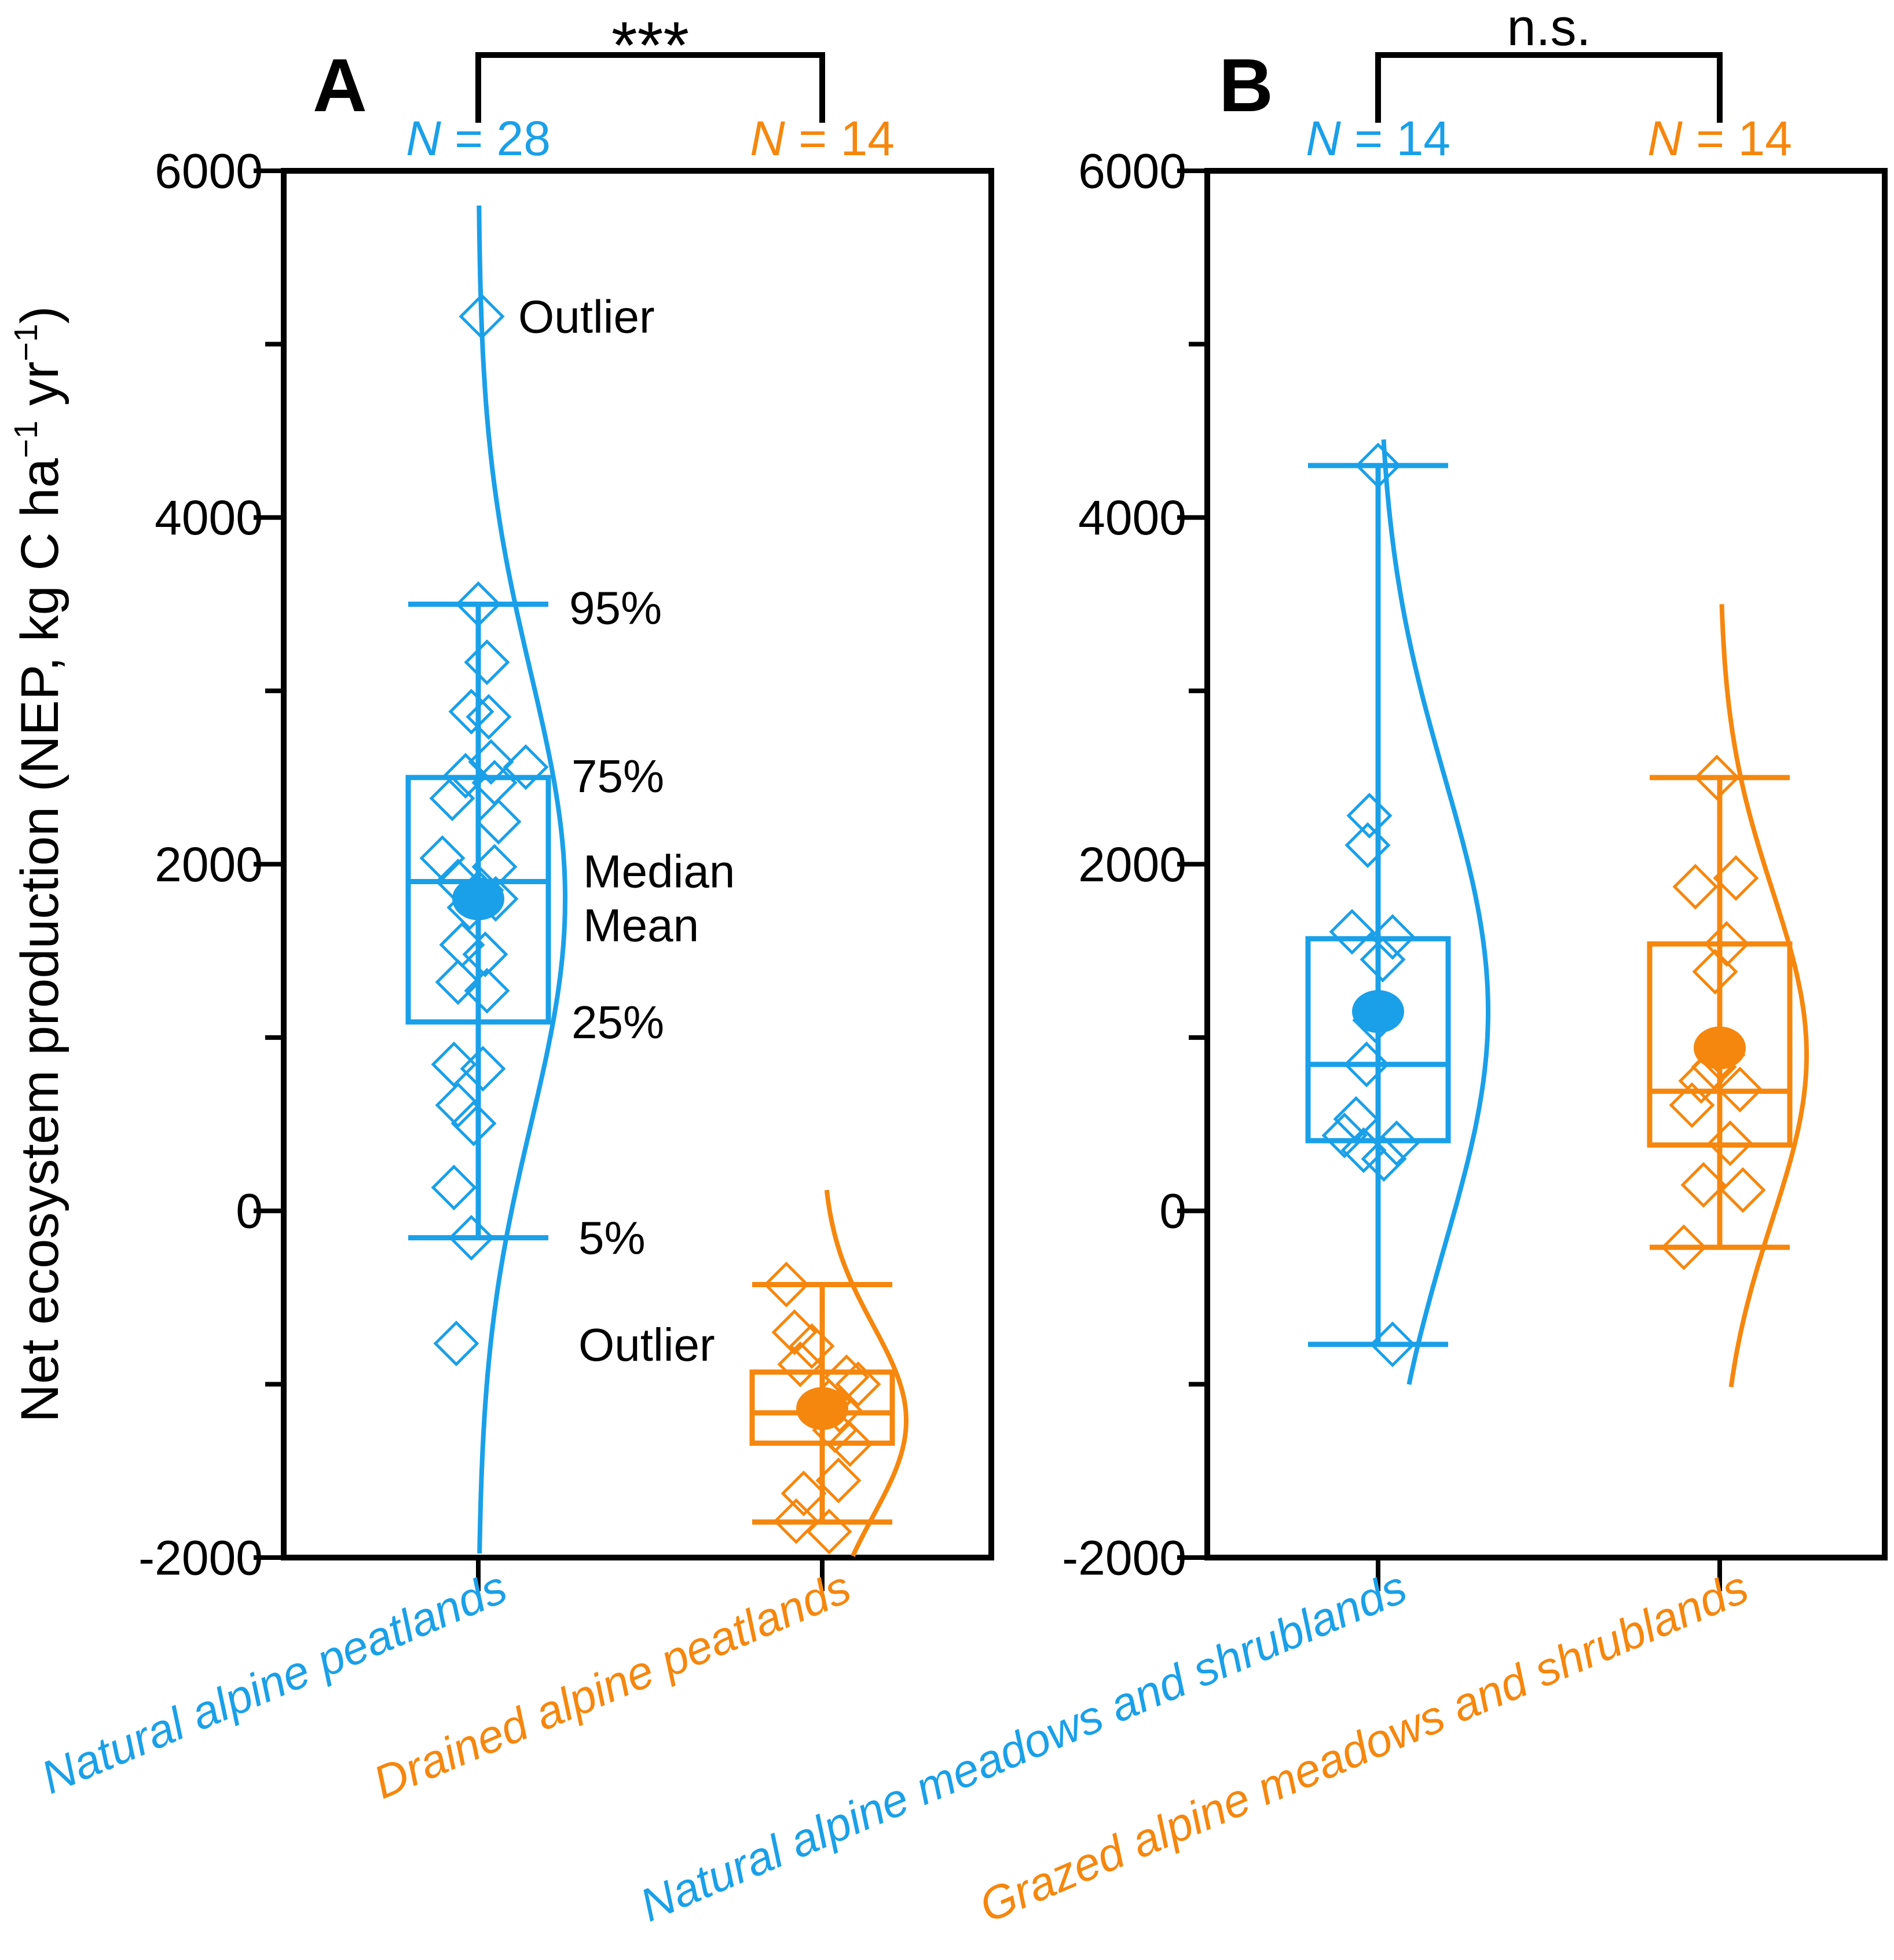  Describe the element at coordinates (616, 607) in the screenshot. I see `annotation-label: 95%` at that location.